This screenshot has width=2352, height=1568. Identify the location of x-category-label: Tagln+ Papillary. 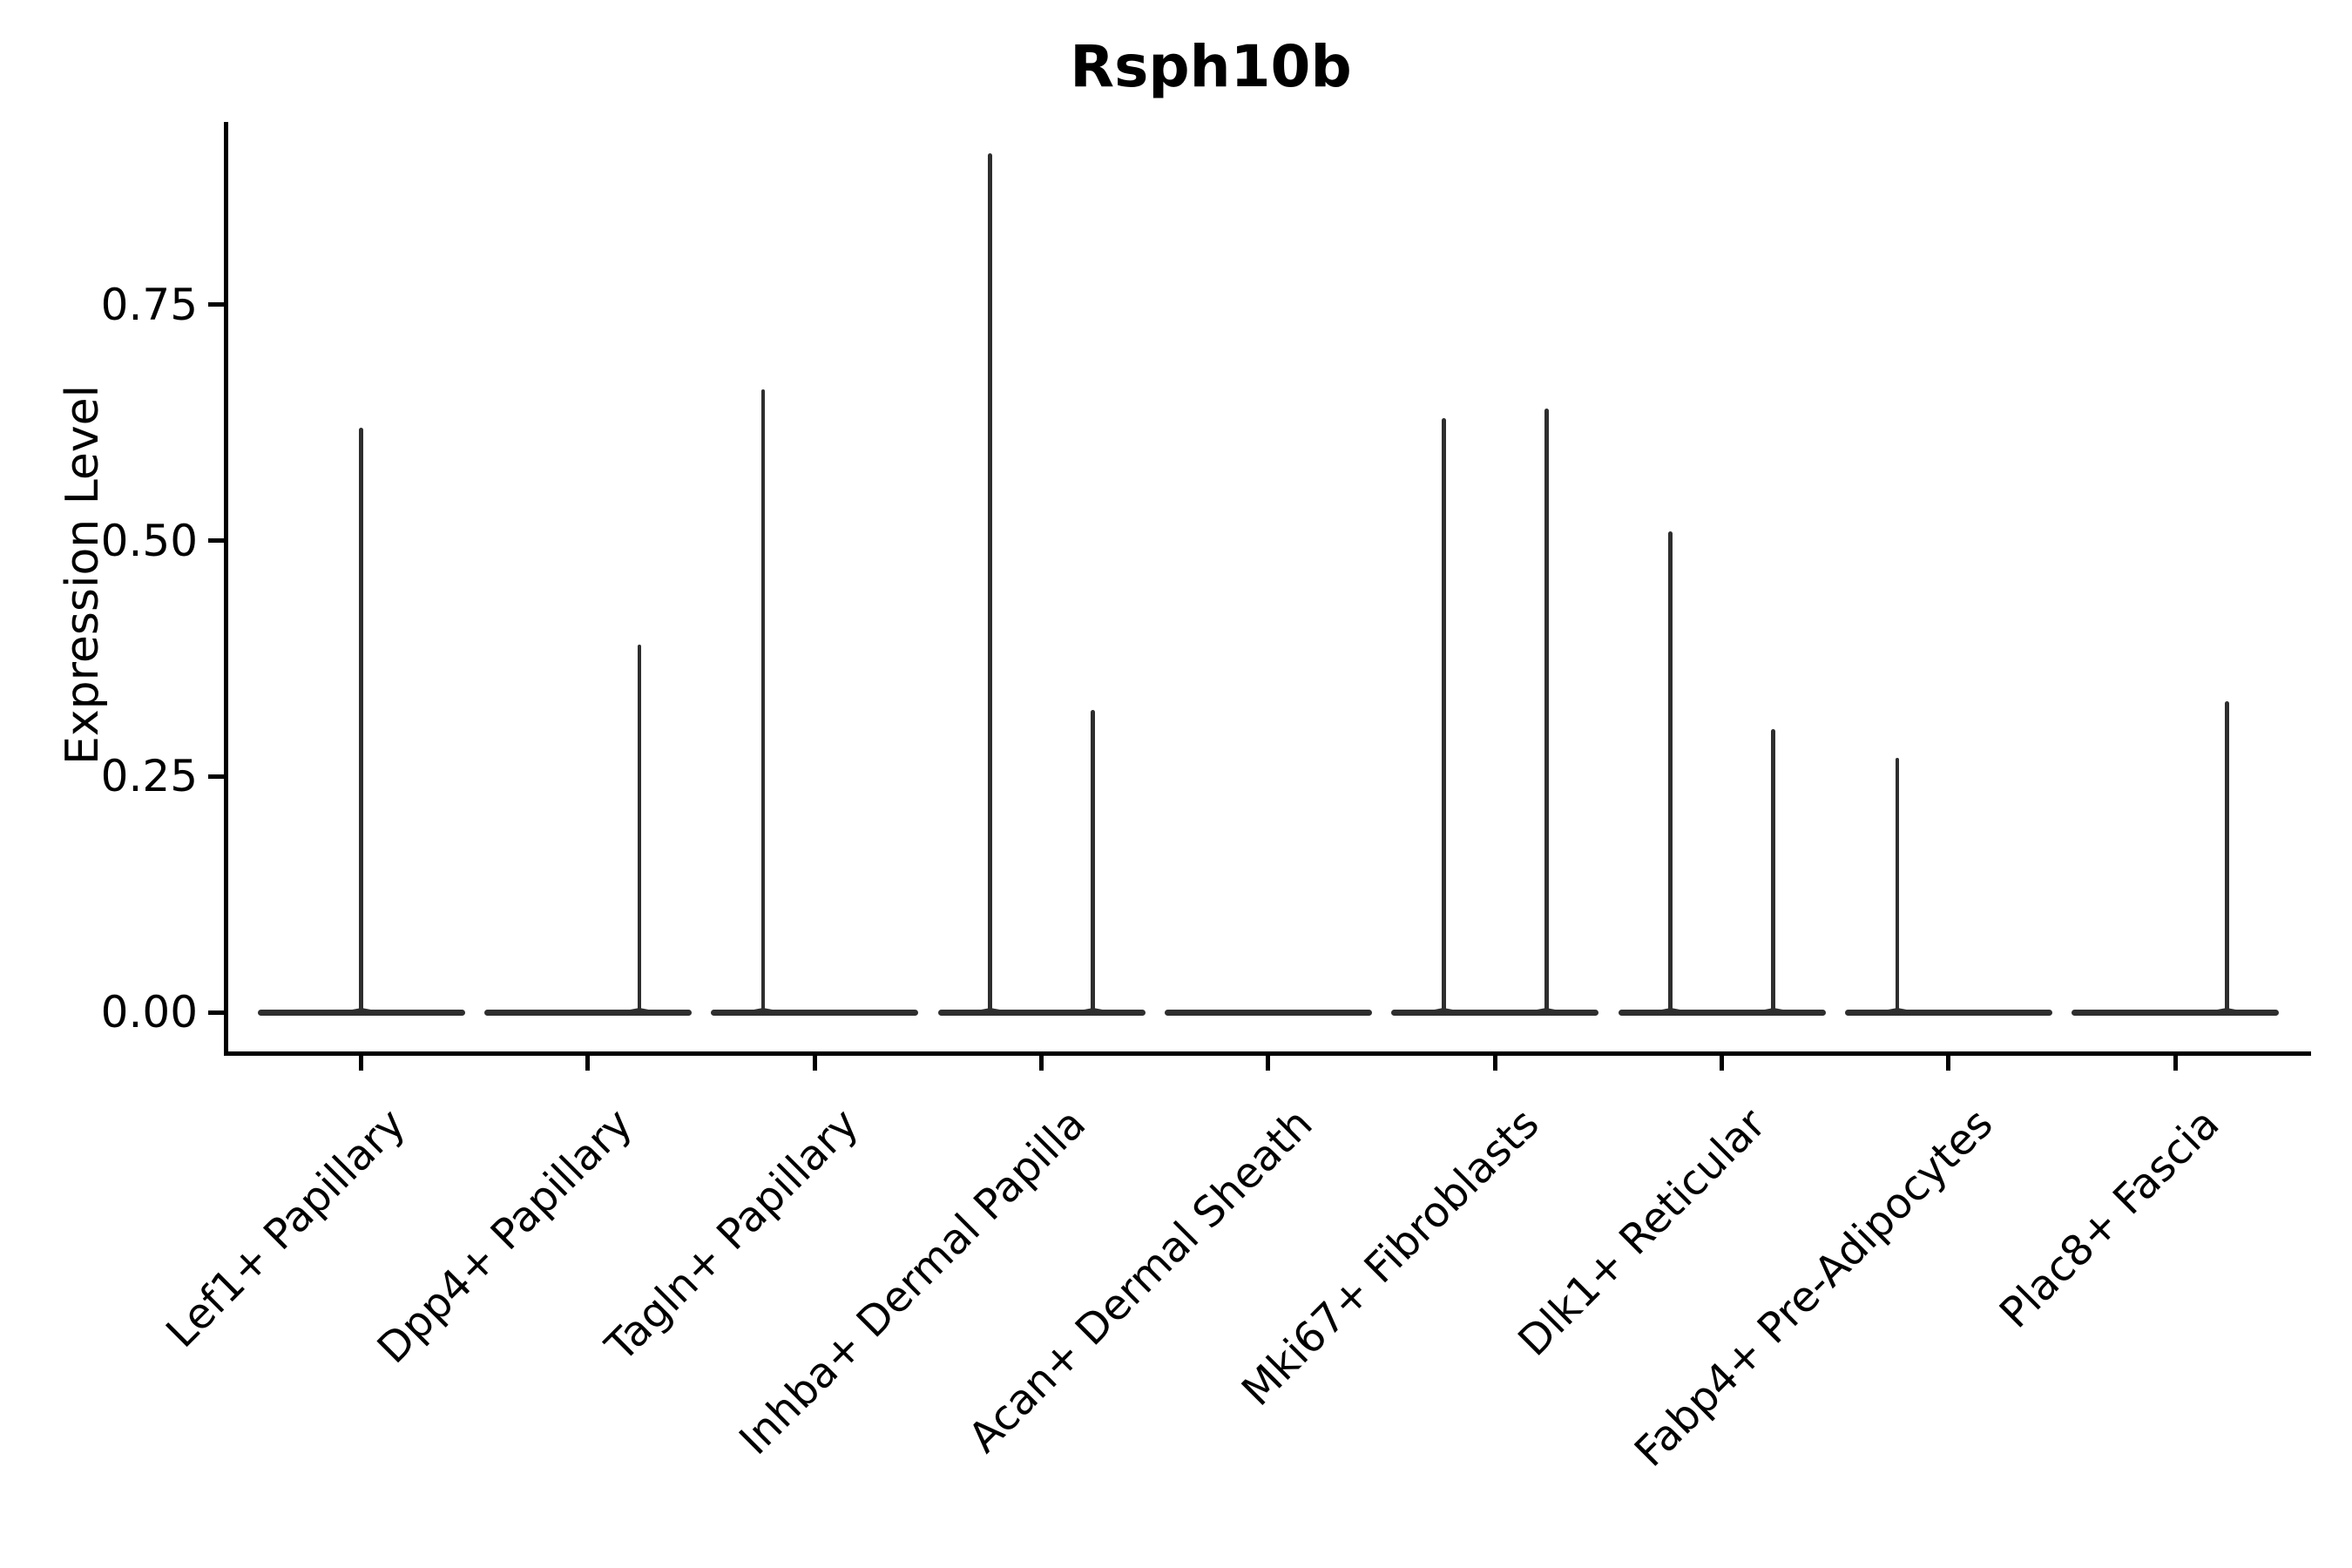
(732, 1235).